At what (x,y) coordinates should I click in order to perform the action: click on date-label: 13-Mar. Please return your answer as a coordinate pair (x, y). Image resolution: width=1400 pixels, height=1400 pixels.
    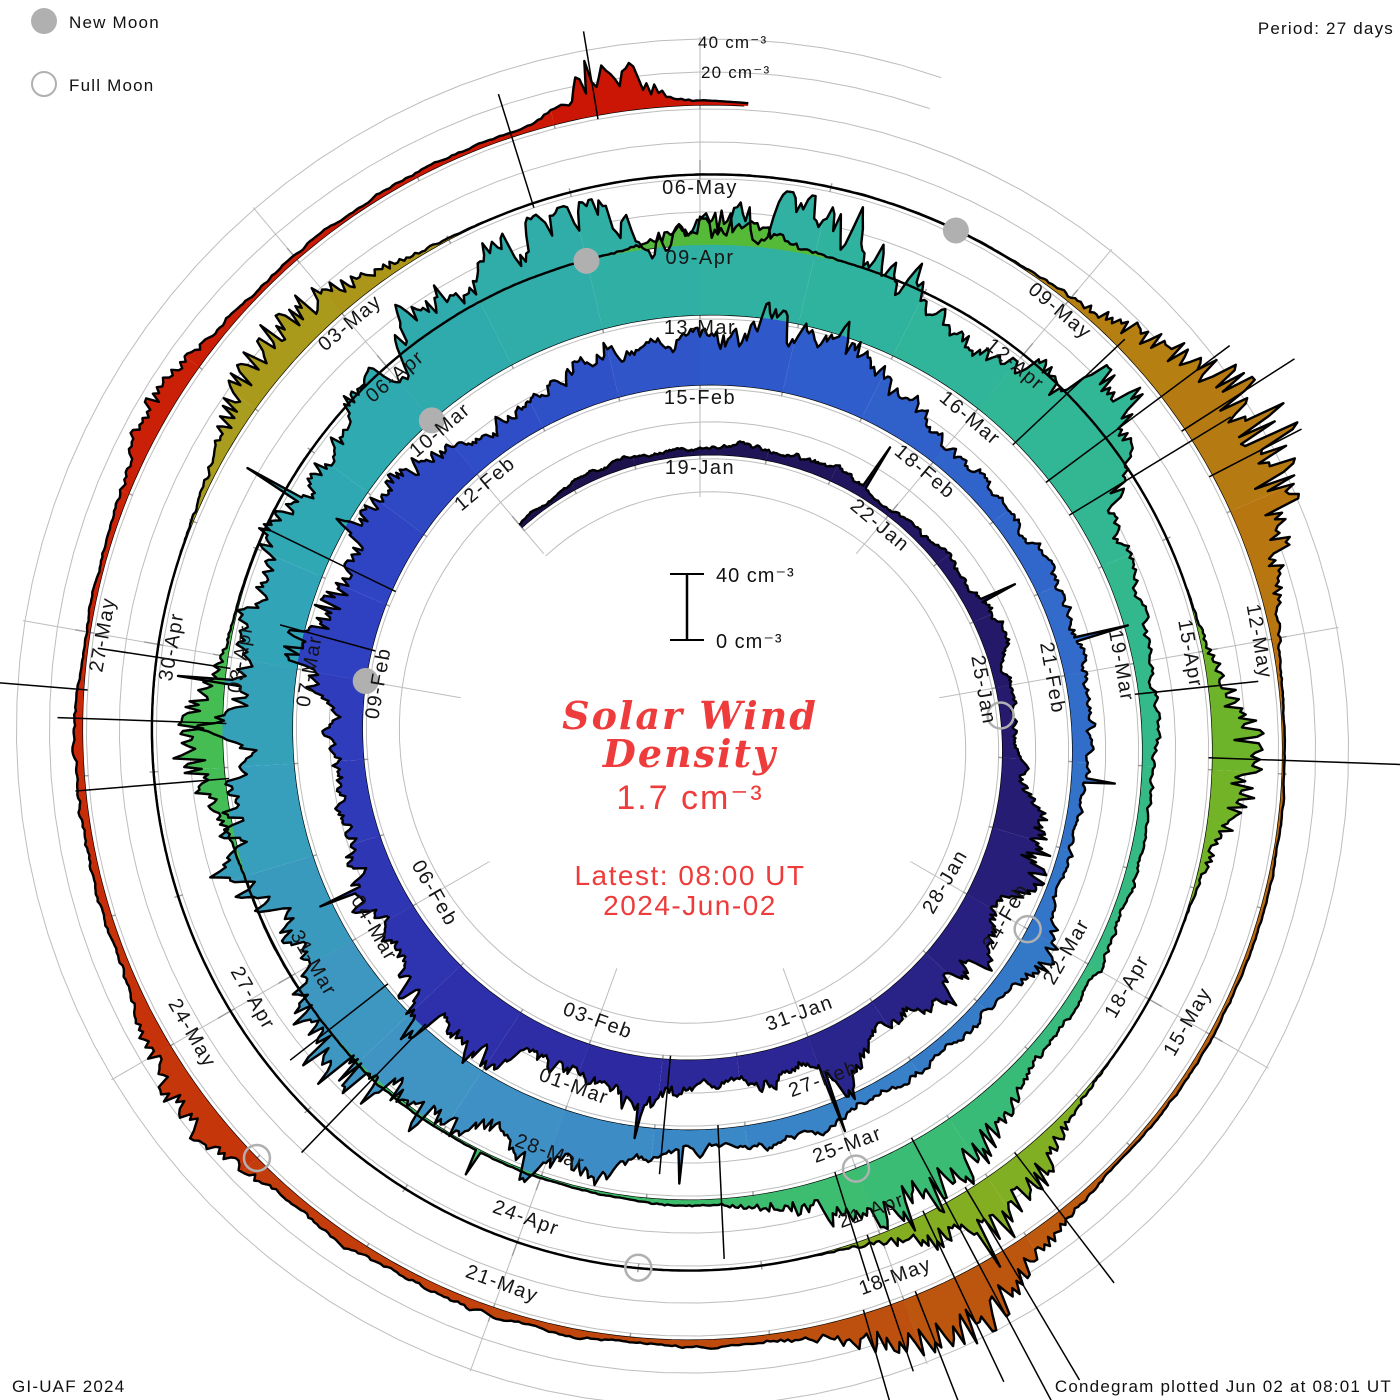
    Looking at the image, I should click on (700, 328).